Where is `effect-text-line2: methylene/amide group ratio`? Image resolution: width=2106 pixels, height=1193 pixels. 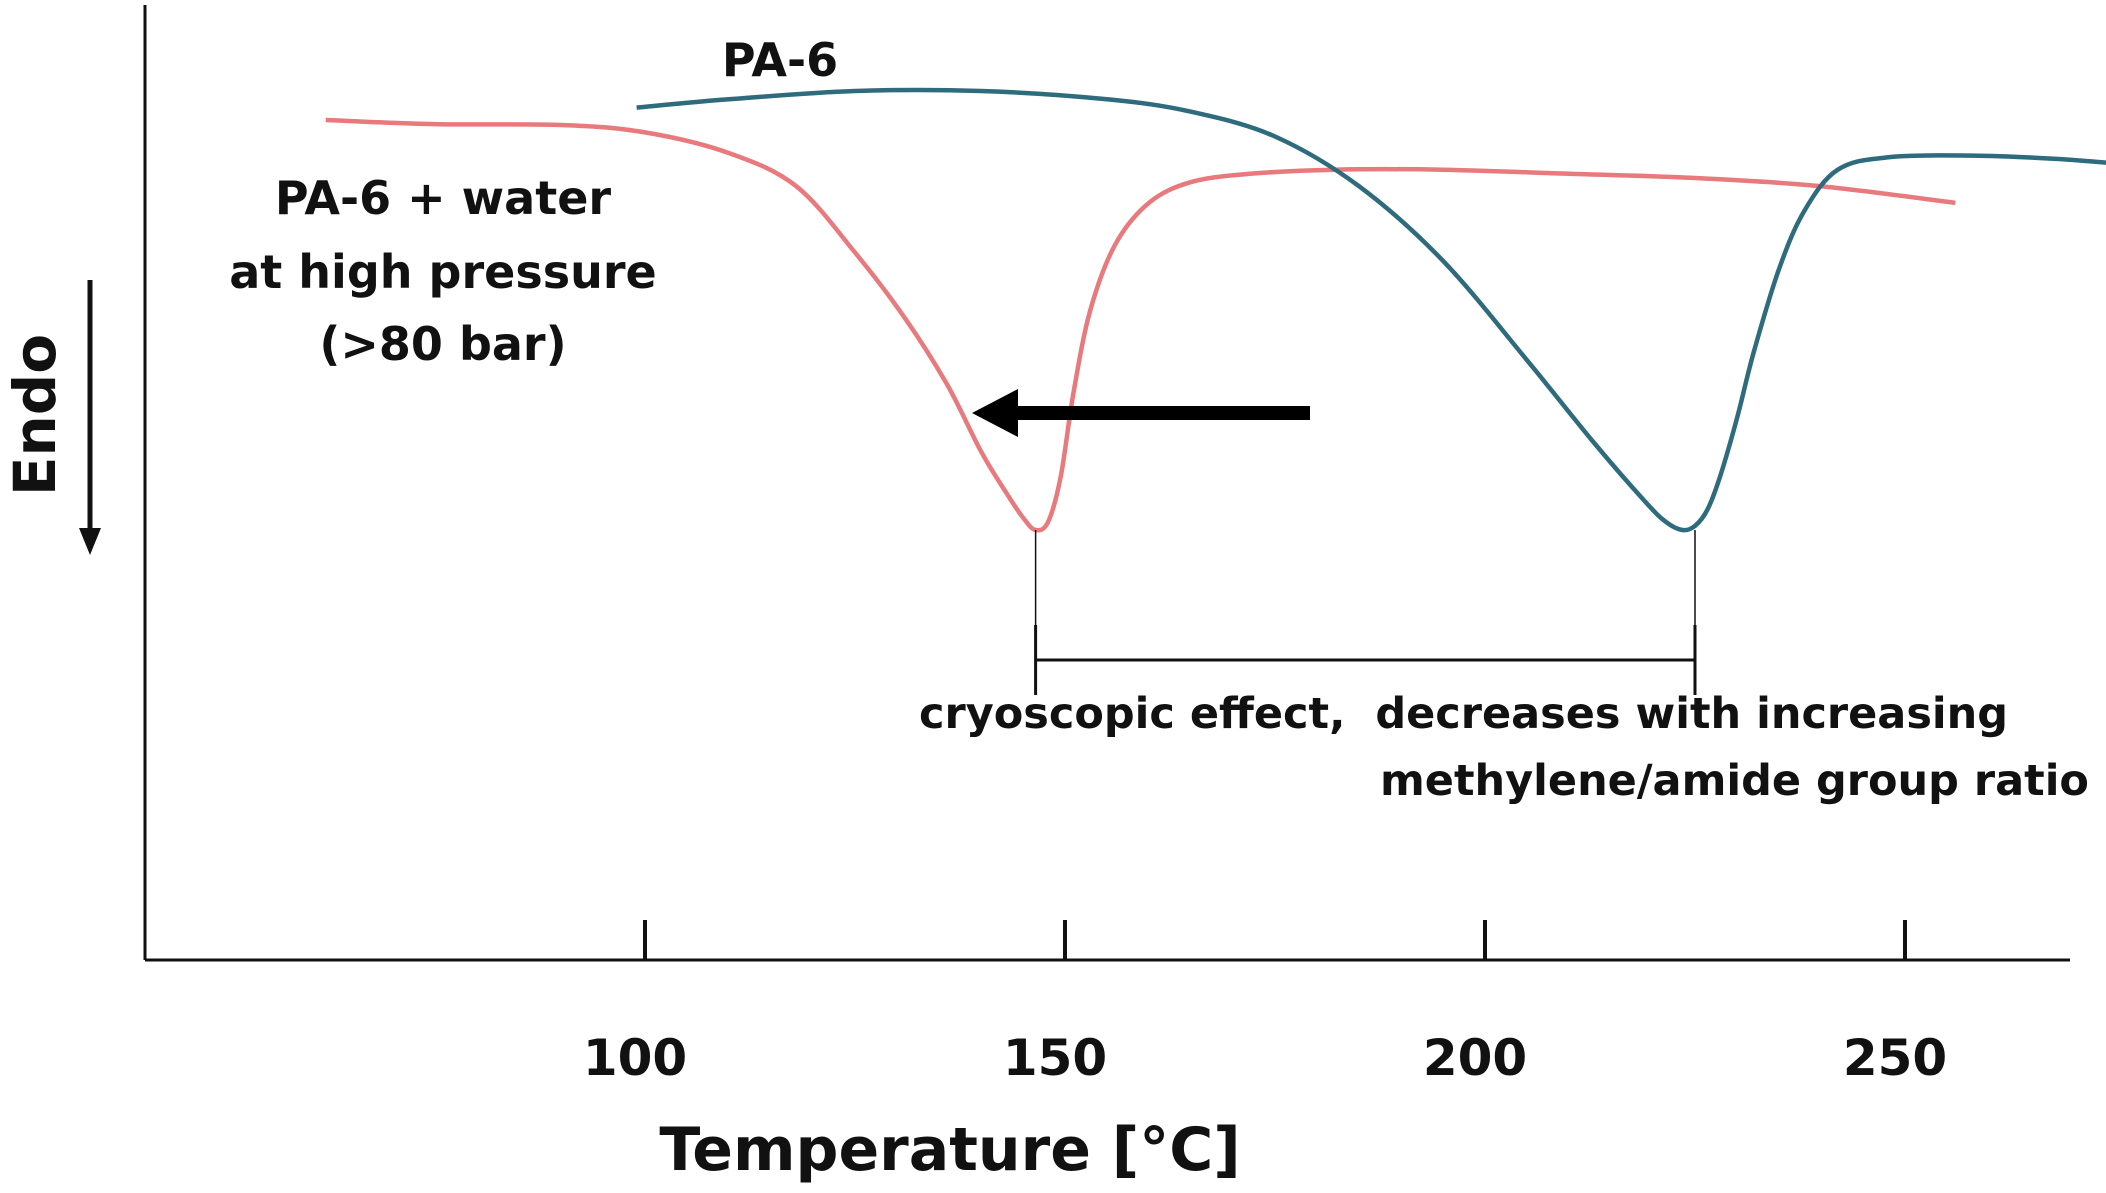
effect-text-line2: methylene/amide group ratio is located at coordinates (1734, 781).